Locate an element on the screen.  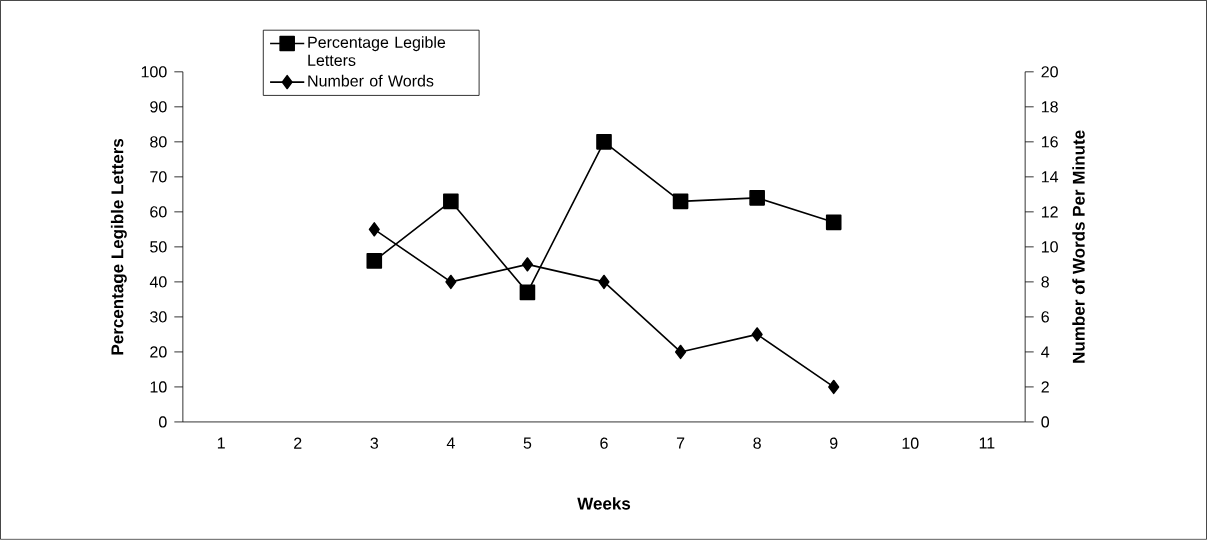
x-tick-label: 3 is located at coordinates (374, 443).